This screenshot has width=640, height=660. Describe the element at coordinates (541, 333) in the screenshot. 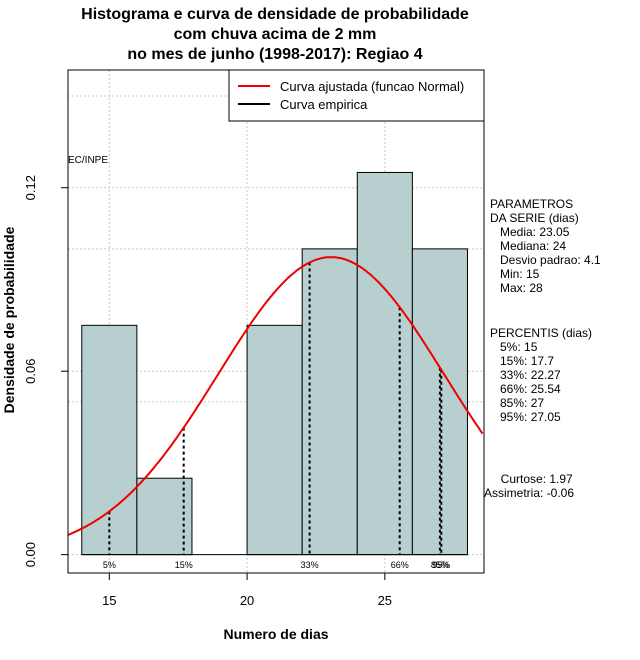

I see `percentiles-title: PERCENTIS (dias)` at that location.